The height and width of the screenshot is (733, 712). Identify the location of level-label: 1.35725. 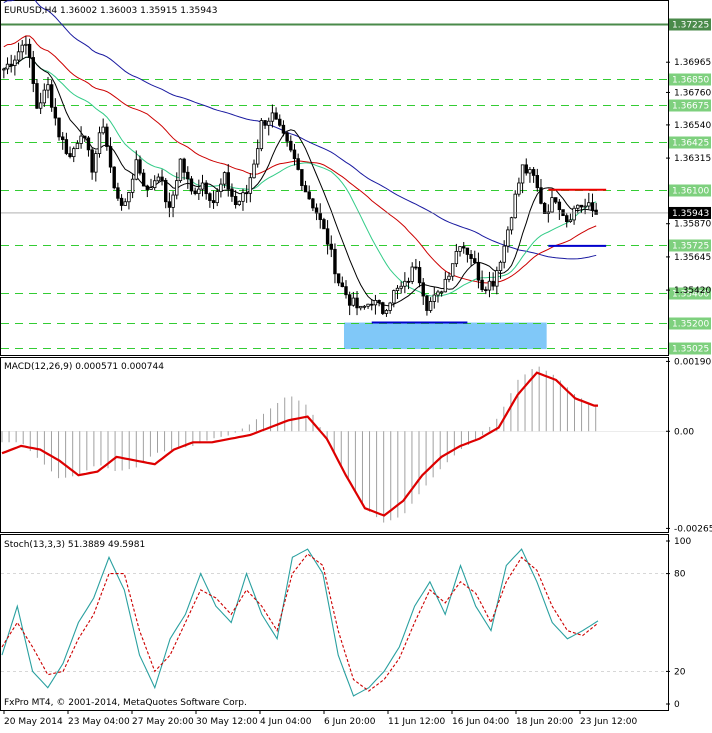
(690, 247).